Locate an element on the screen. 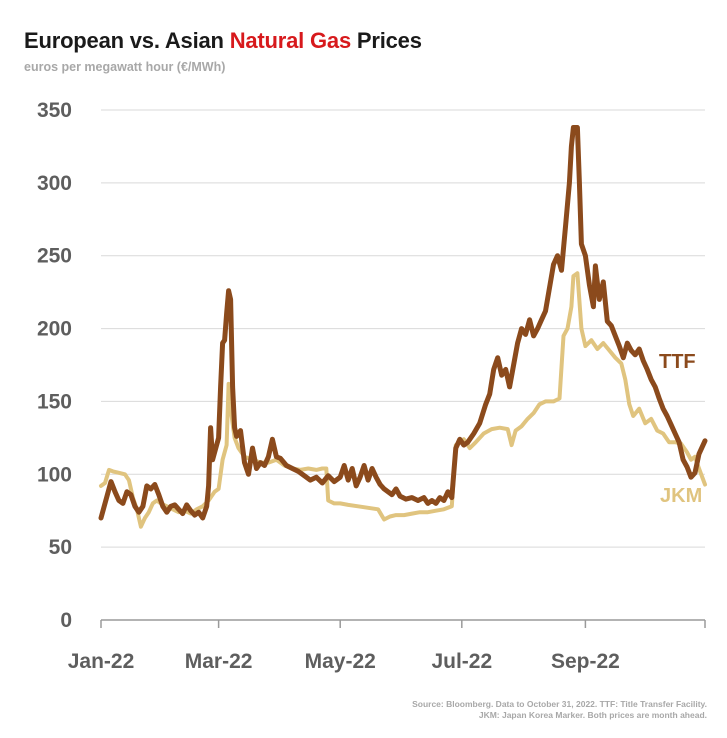  x-tick-label: Mar-22 is located at coordinates (219, 661).